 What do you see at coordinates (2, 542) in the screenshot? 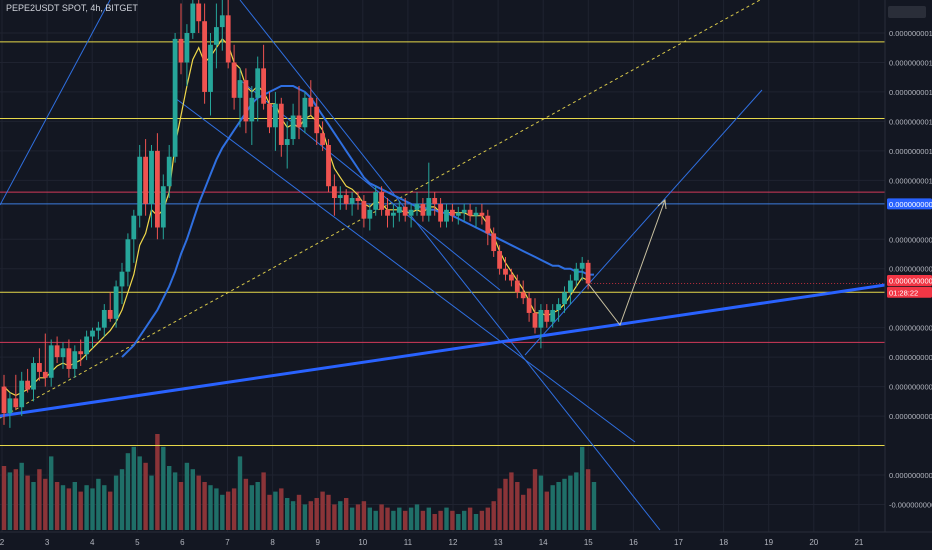
I see `x-tick-label: 2` at bounding box center [2, 542].